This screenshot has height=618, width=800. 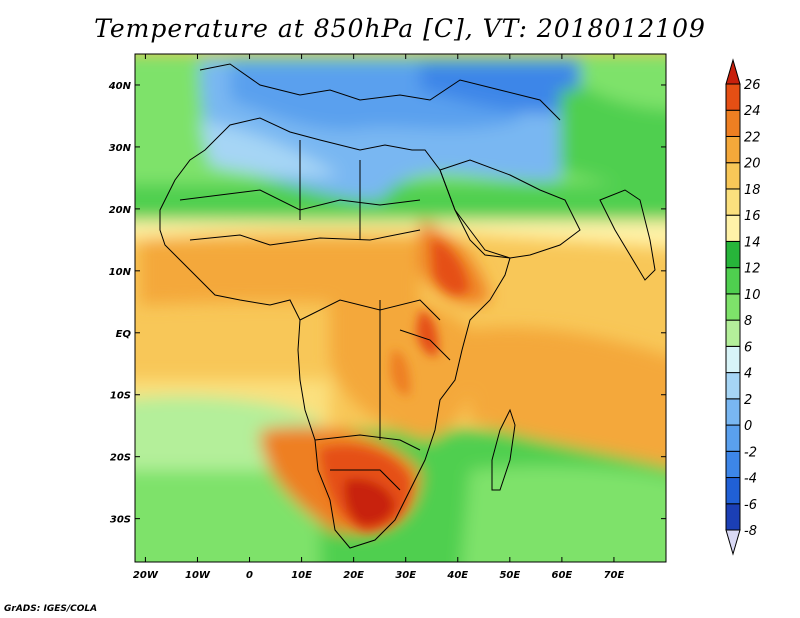 I want to click on lat-tick-label: 40N, so click(x=120, y=86).